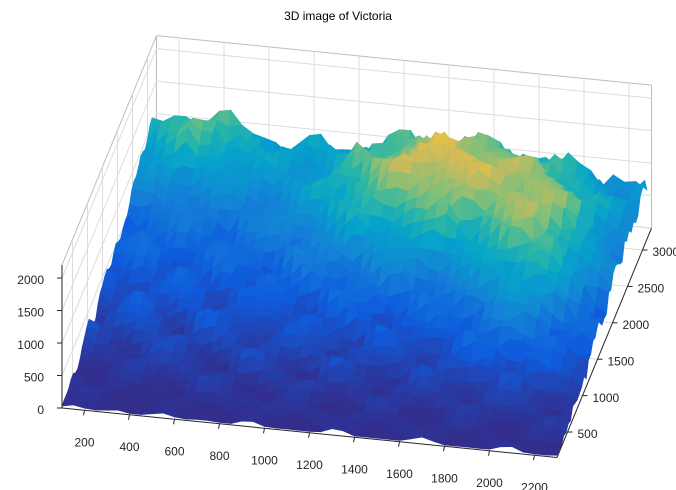  I want to click on x-tick-label: 1400, so click(354, 469).